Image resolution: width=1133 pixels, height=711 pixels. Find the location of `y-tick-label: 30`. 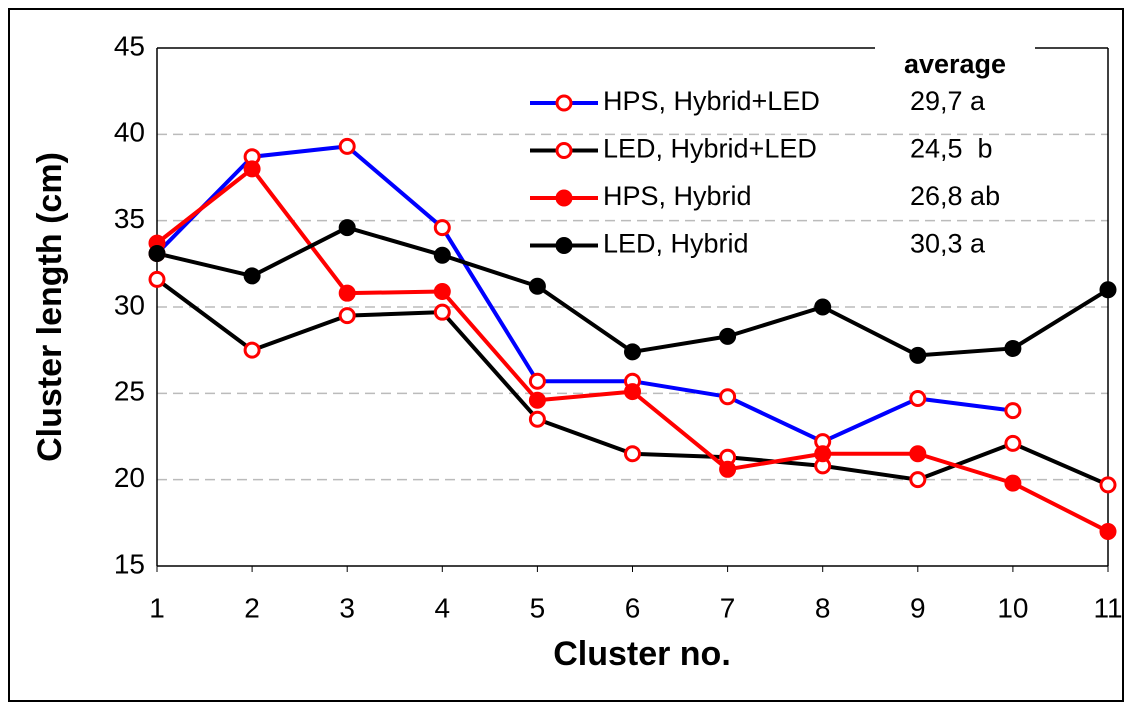

y-tick-label: 30 is located at coordinates (129, 304).